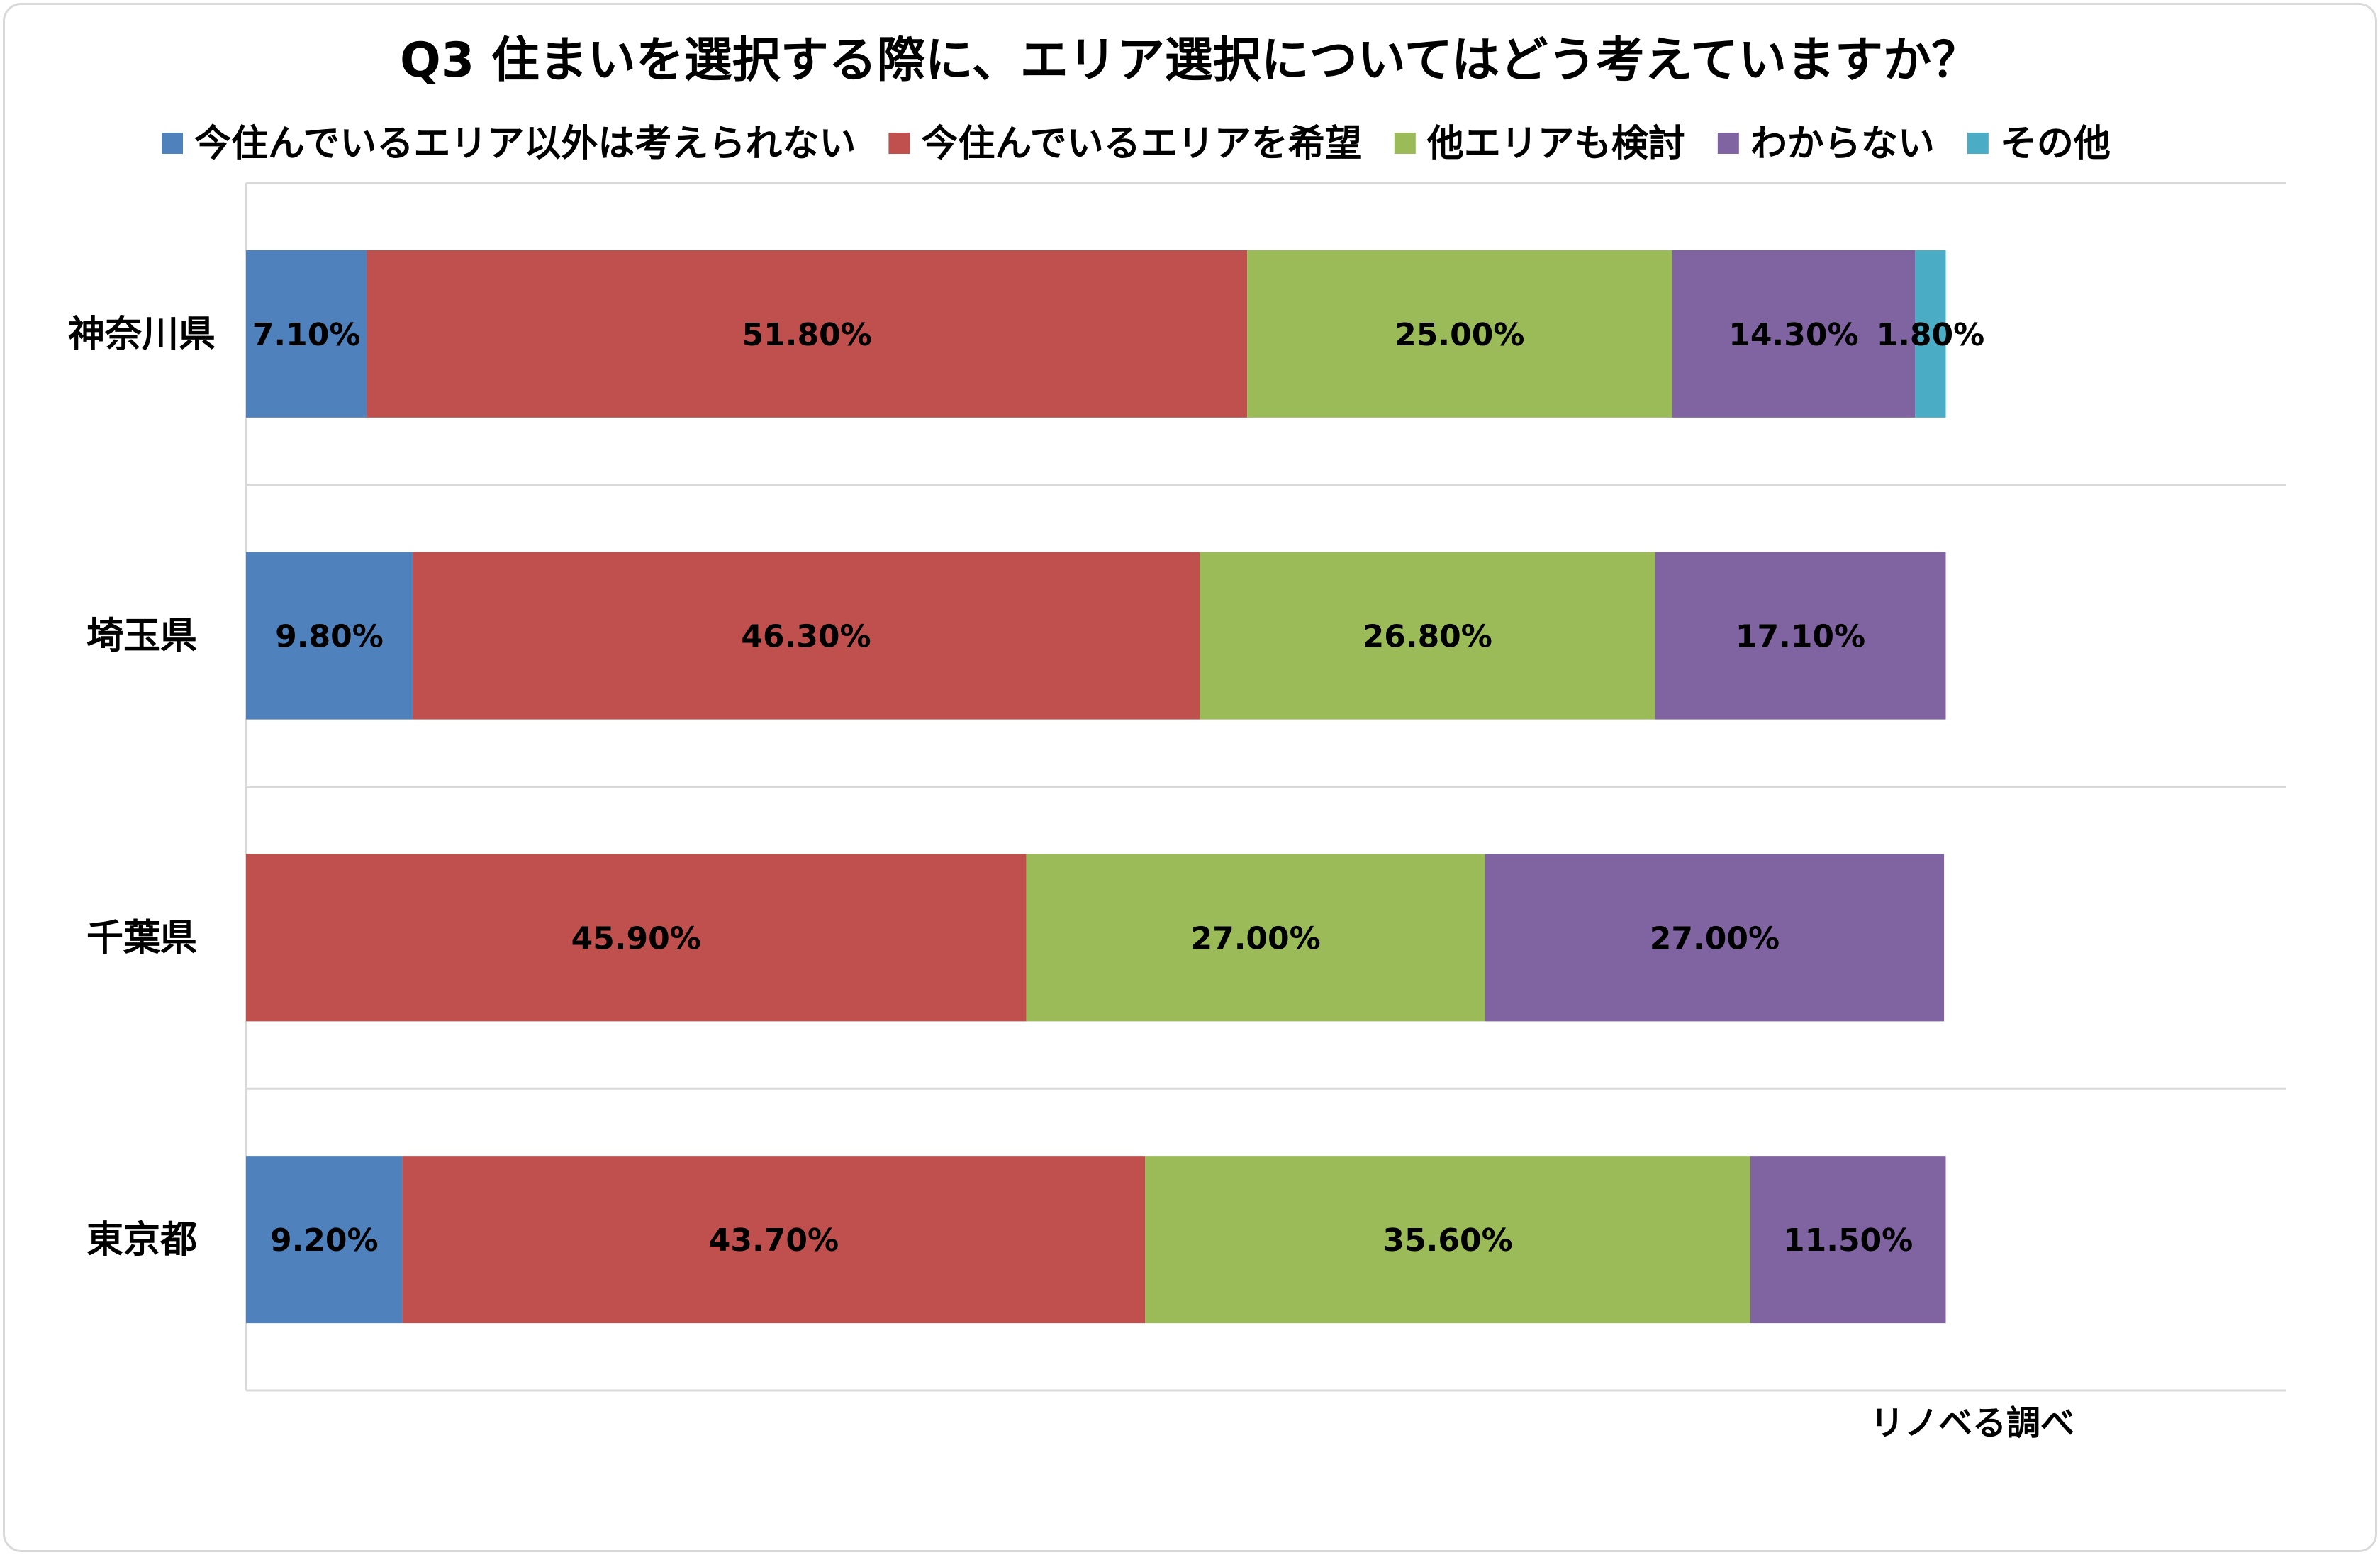  Describe the element at coordinates (1189, 61) in the screenshot. I see `chart-title: Q3 住まいを選択する際に、エリア選択についてはどう考えていますか？` at that location.